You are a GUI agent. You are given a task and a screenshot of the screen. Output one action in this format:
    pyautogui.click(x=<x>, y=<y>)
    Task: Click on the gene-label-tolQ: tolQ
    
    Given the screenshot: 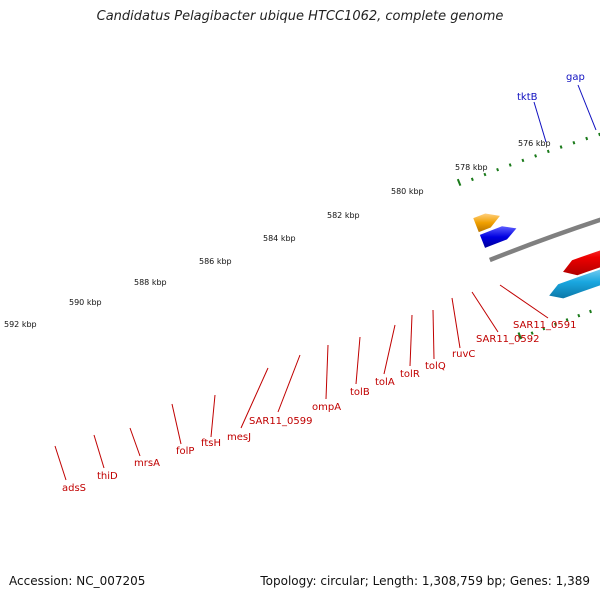 What is the action you would take?
    pyautogui.click(x=435, y=366)
    